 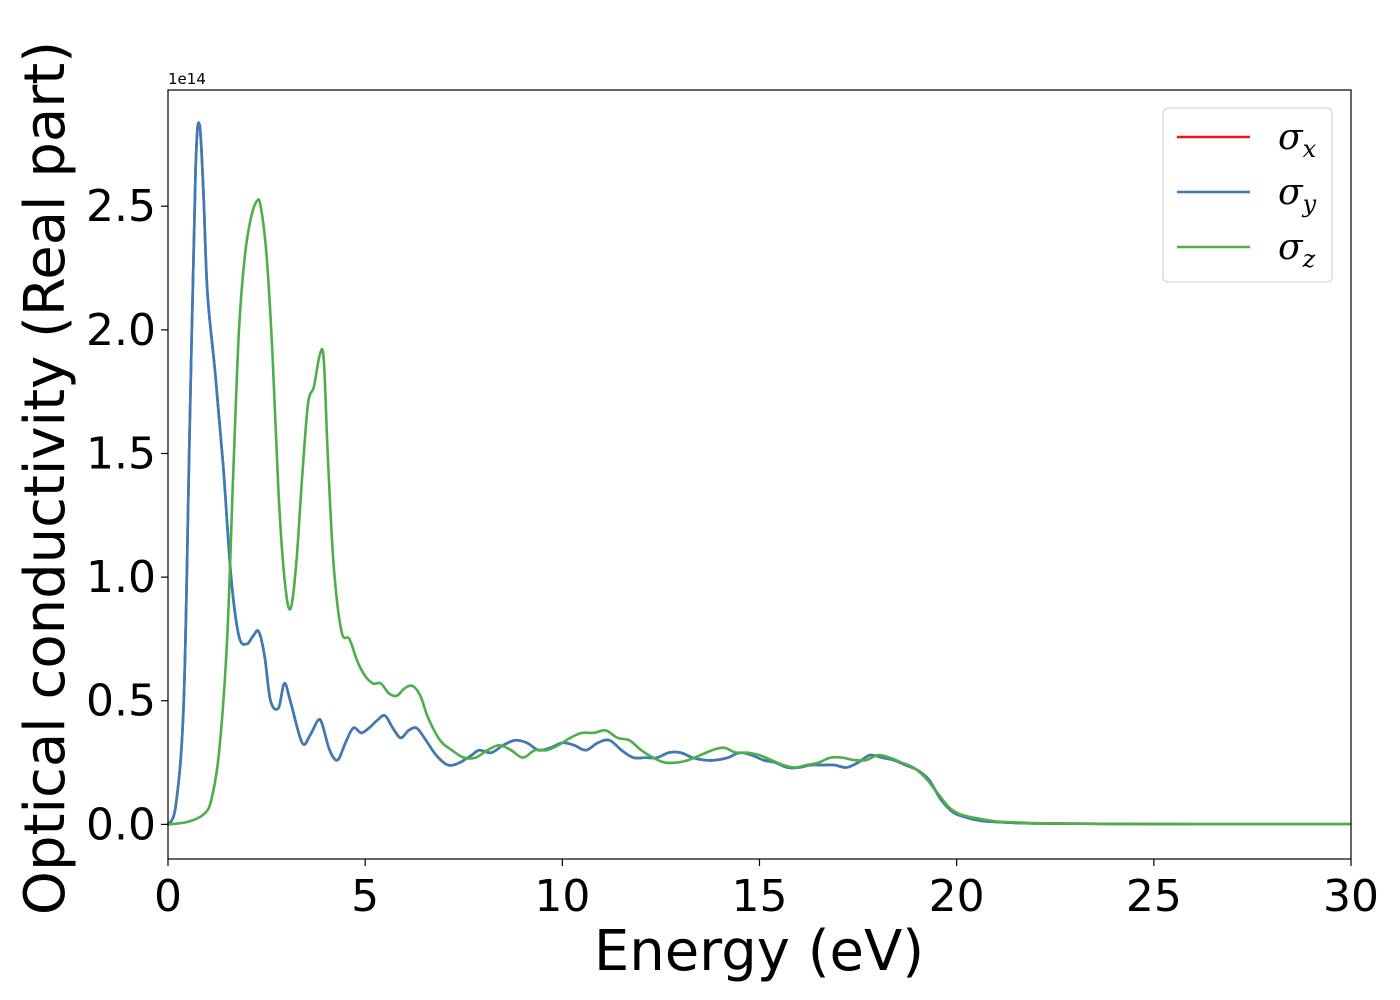 What do you see at coordinates (45, 478) in the screenshot?
I see `y-axis-title: Optical conductivity (Real part)` at bounding box center [45, 478].